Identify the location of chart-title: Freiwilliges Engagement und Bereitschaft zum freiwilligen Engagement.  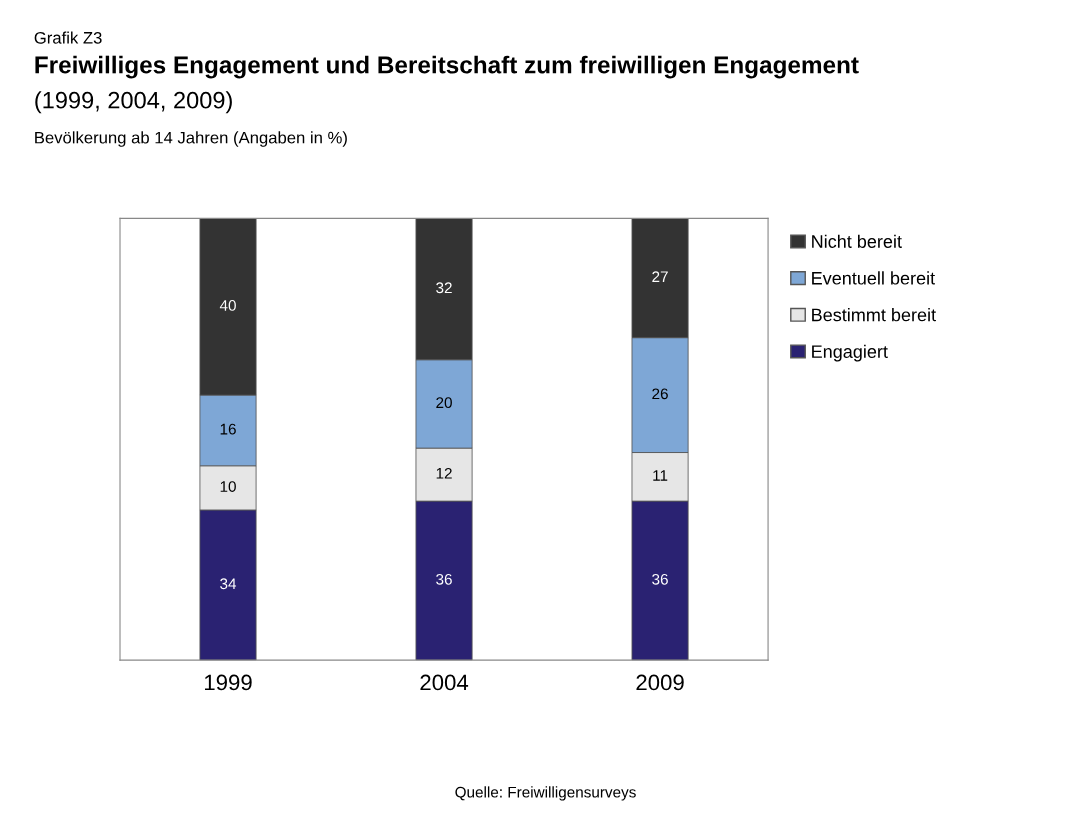
(447, 67).